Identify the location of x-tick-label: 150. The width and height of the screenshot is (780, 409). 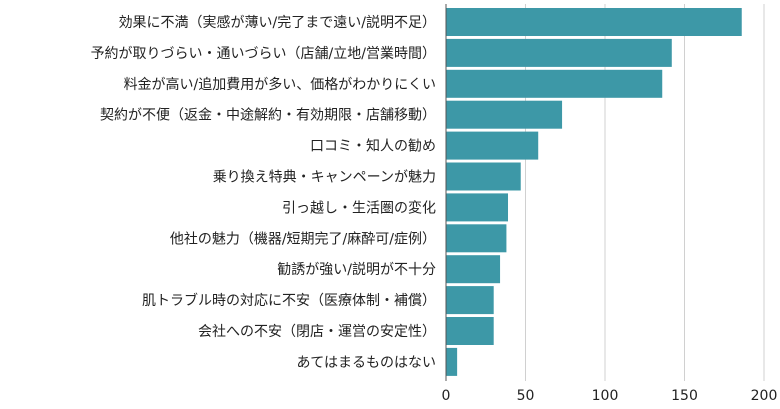
(684, 396).